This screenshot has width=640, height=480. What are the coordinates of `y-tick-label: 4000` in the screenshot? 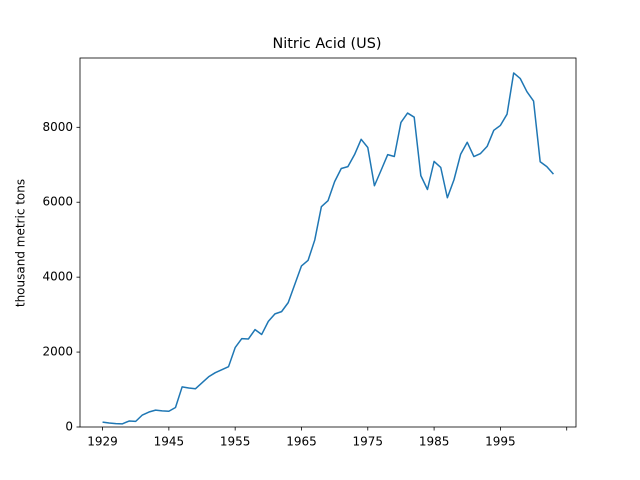 It's located at (57, 277).